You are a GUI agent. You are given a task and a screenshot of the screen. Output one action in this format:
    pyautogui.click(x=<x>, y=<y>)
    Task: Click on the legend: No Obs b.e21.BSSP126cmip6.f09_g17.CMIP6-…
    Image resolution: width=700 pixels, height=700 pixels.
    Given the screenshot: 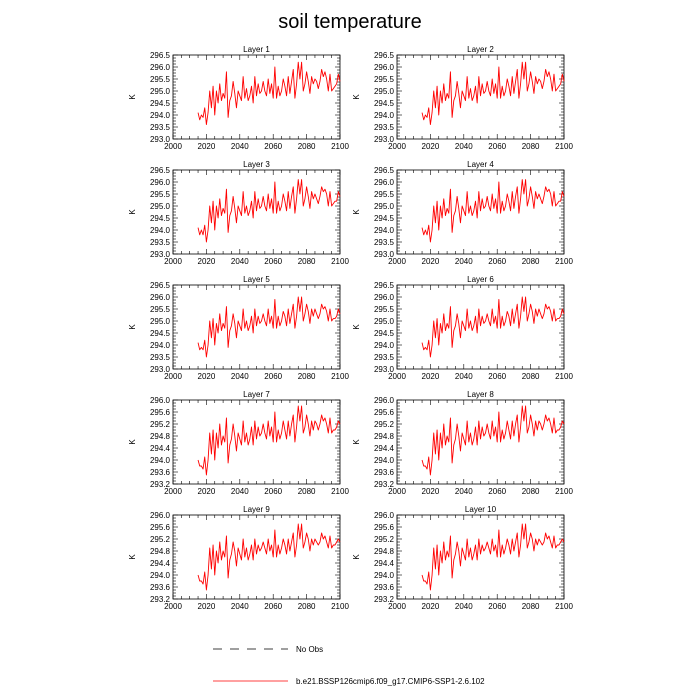 What is the action you would take?
    pyautogui.click(x=349, y=665)
    